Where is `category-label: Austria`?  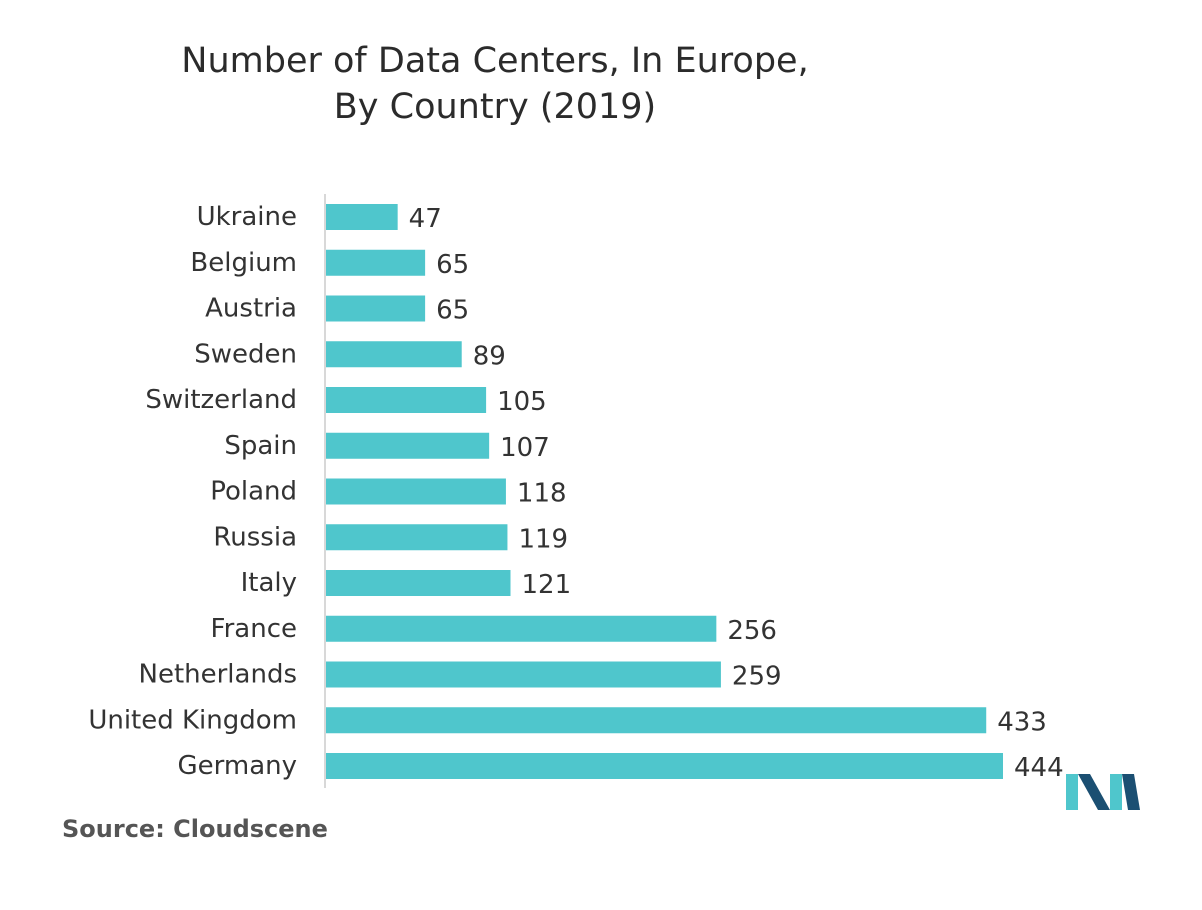 category-label: Austria is located at coordinates (251, 309).